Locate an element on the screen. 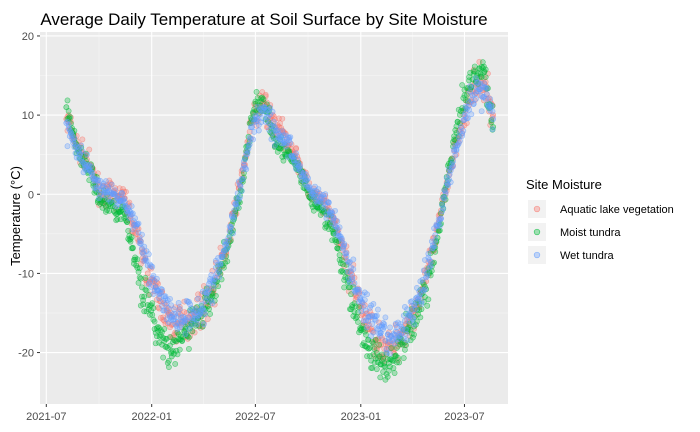  legend-label: Moist tundra is located at coordinates (590, 233).